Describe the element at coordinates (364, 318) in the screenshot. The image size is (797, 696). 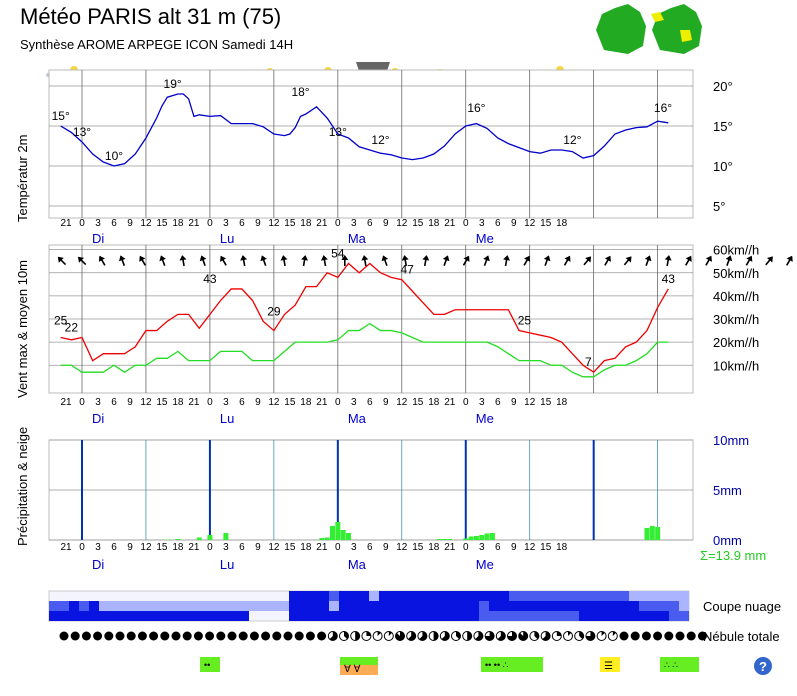
I see `wind-max-line` at that location.